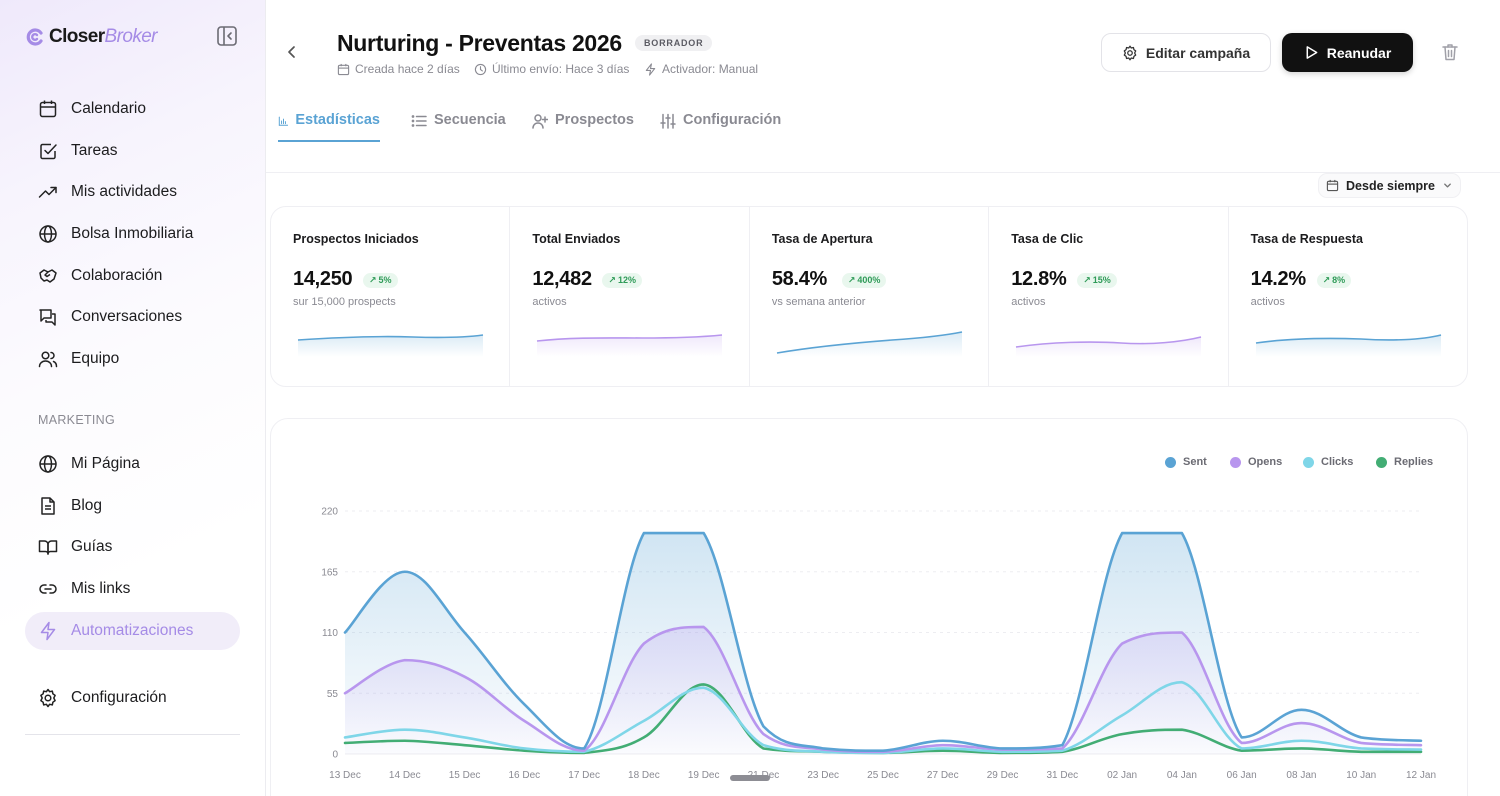  I want to click on nav-item-label: Mis actividades, so click(124, 192).